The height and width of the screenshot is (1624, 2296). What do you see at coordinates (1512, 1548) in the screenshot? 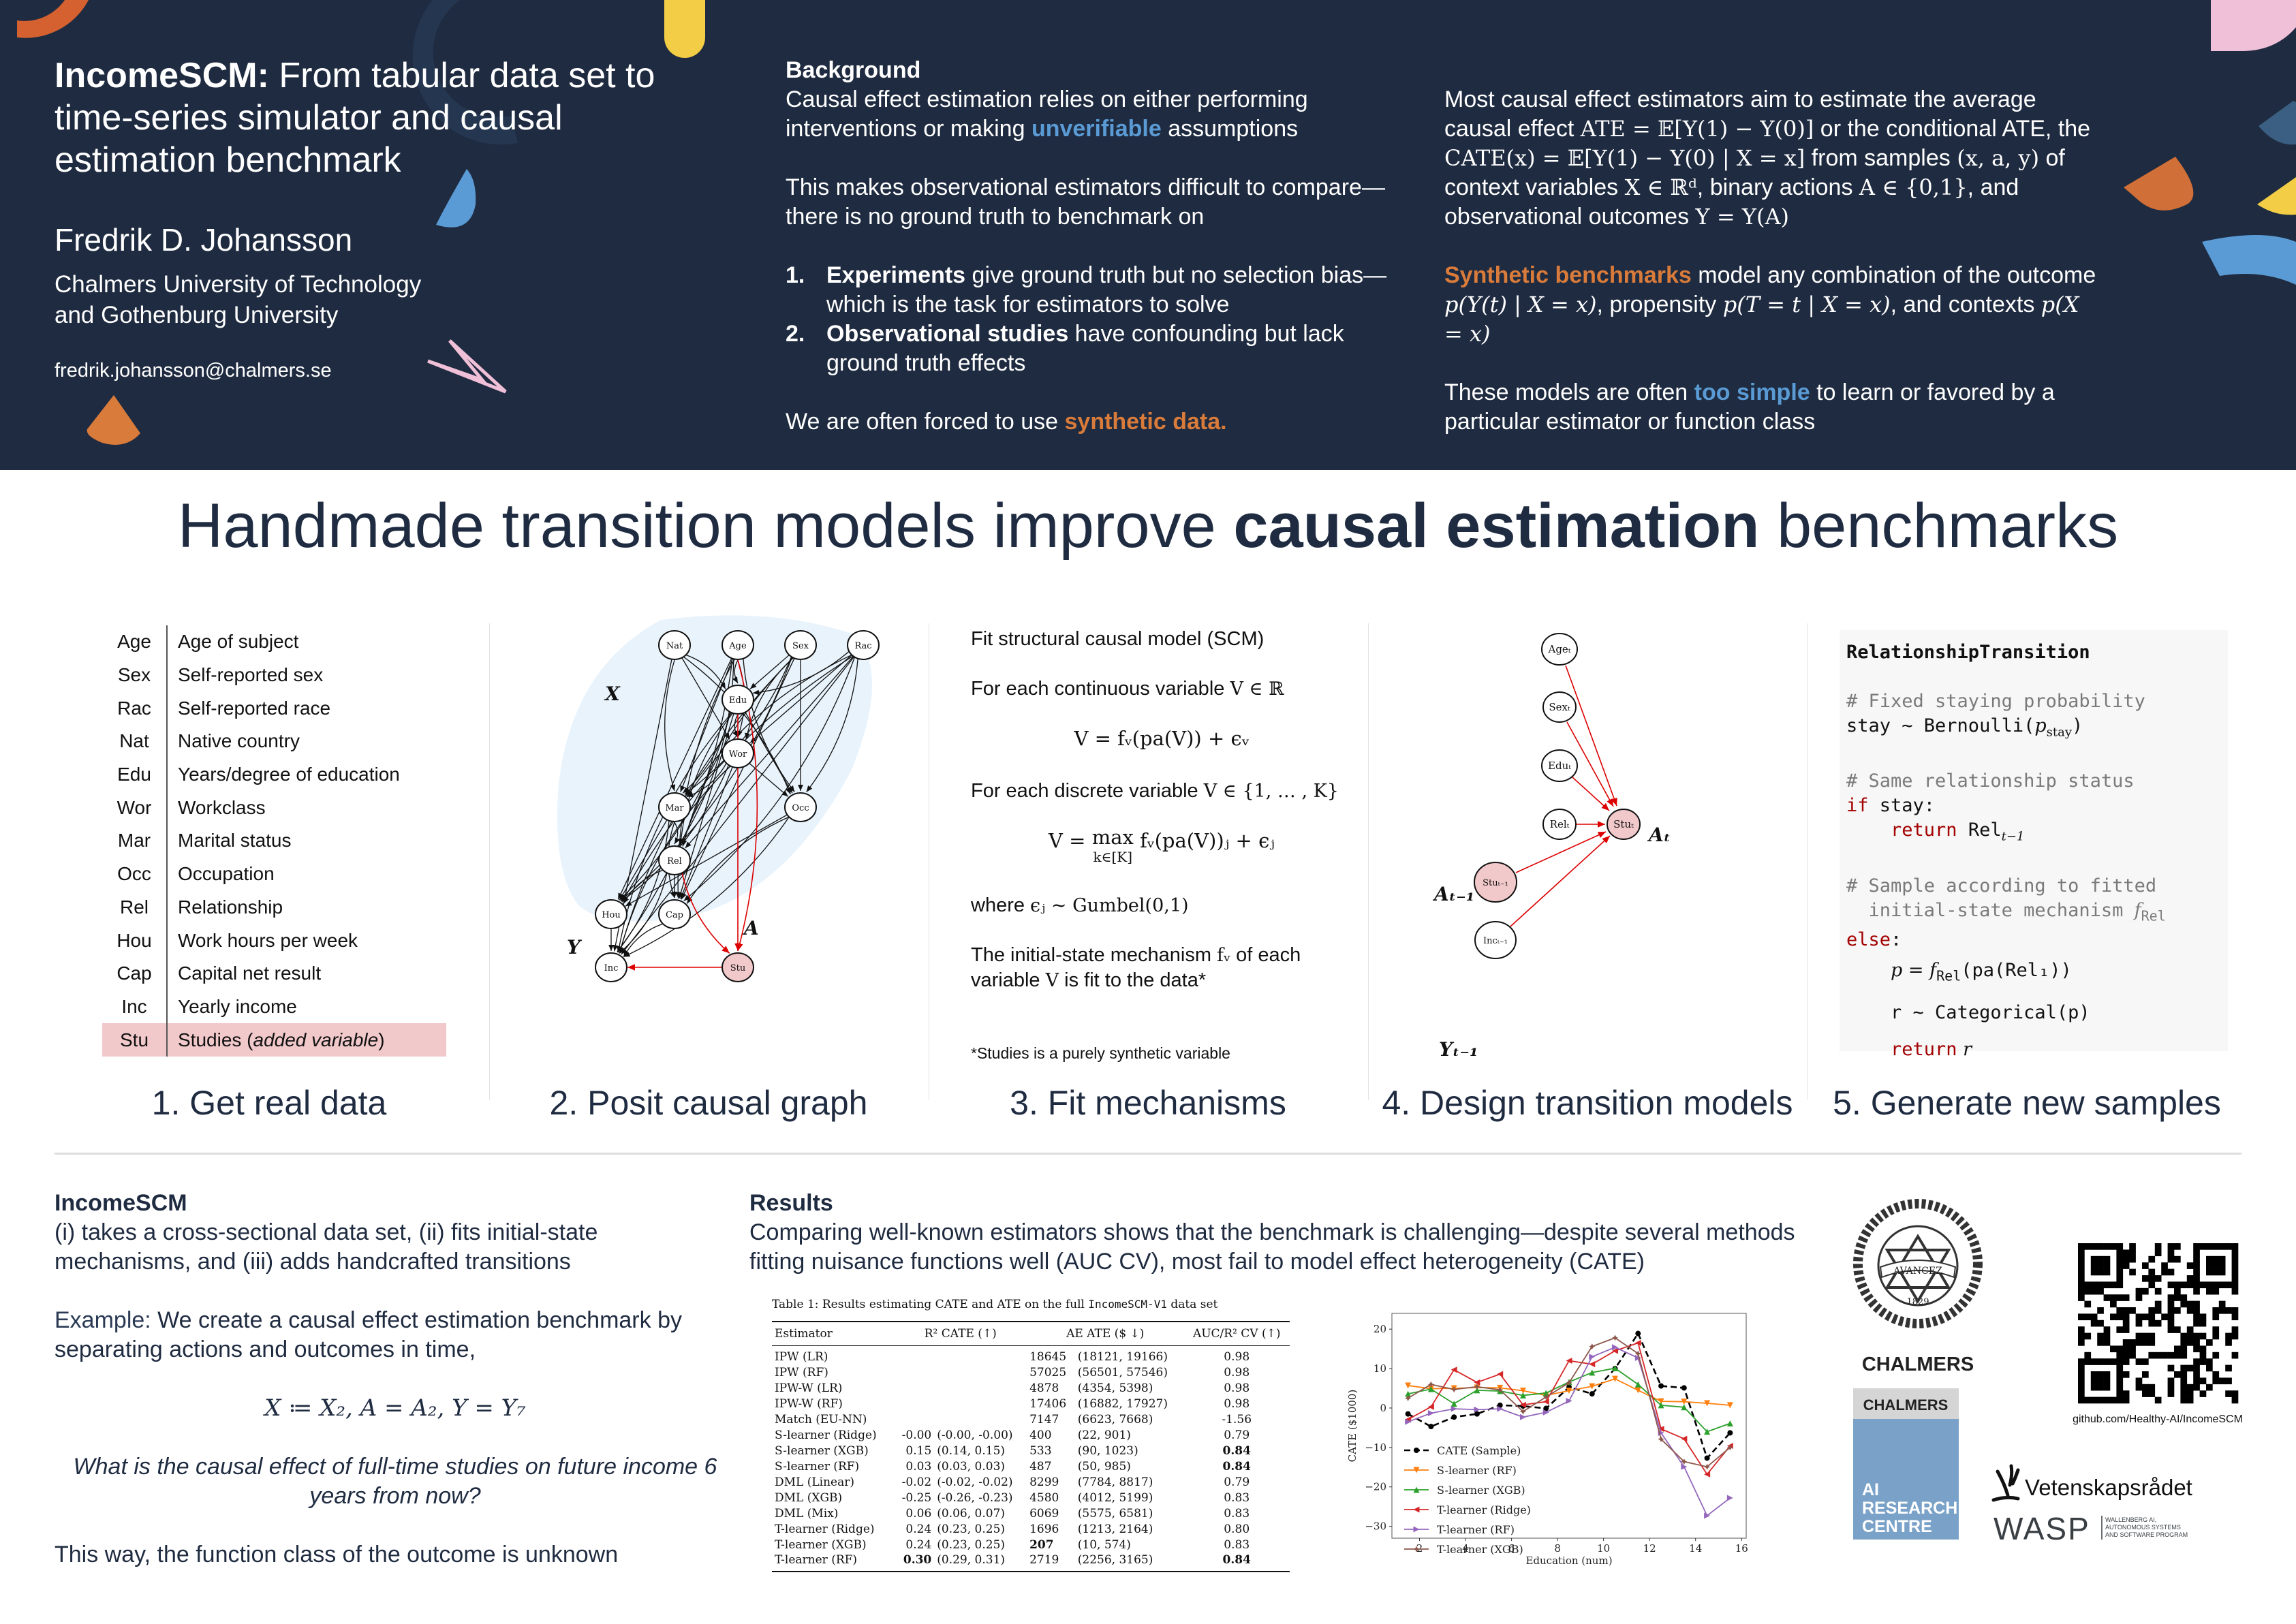
I see `x-tick-label: 6` at bounding box center [1512, 1548].